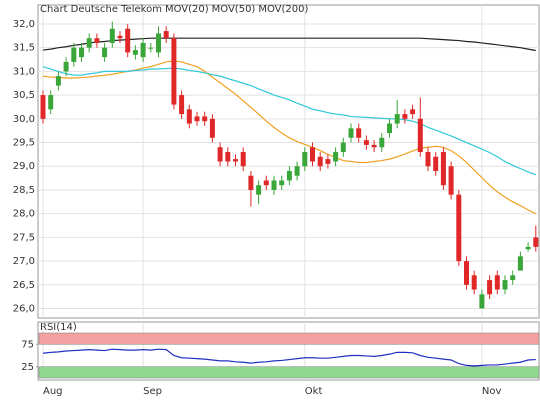  Describe the element at coordinates (24, 309) in the screenshot. I see `y-tick-label: 26,0` at that location.